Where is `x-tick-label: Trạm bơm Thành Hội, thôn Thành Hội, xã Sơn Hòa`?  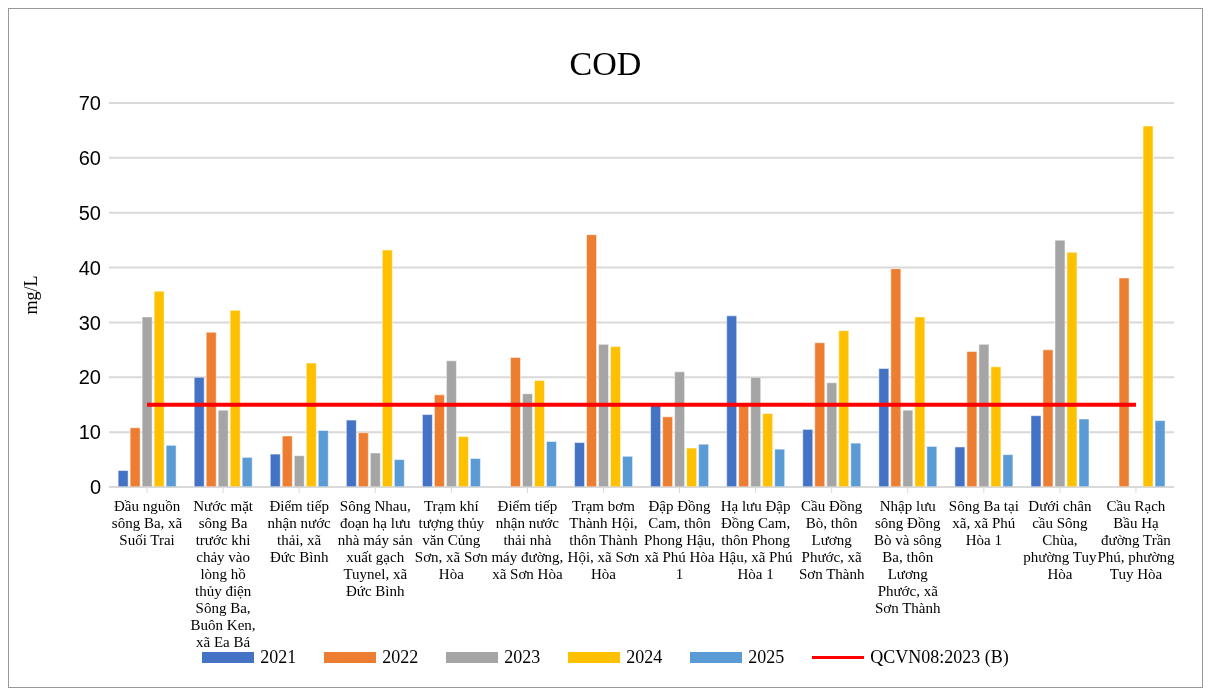
x-tick-label: Trạm bơm Thành Hội, thôn Thành Hội, xã Sơn Hòa is located at coordinates (603, 540).